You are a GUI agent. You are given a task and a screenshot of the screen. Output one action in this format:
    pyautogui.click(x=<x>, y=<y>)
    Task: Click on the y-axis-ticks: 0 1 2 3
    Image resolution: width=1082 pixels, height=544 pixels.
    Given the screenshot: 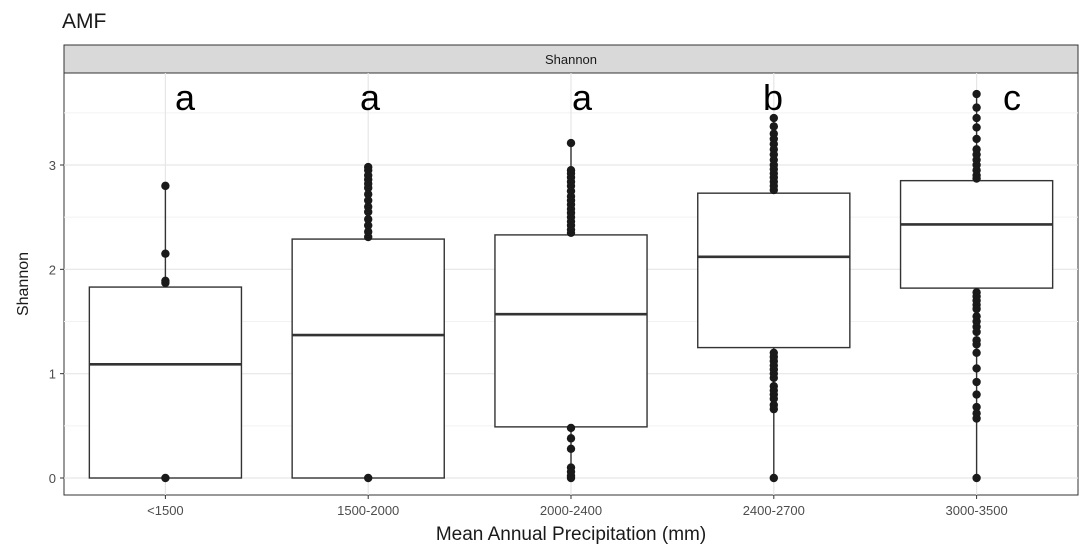 What is the action you would take?
    pyautogui.click(x=56, y=322)
    